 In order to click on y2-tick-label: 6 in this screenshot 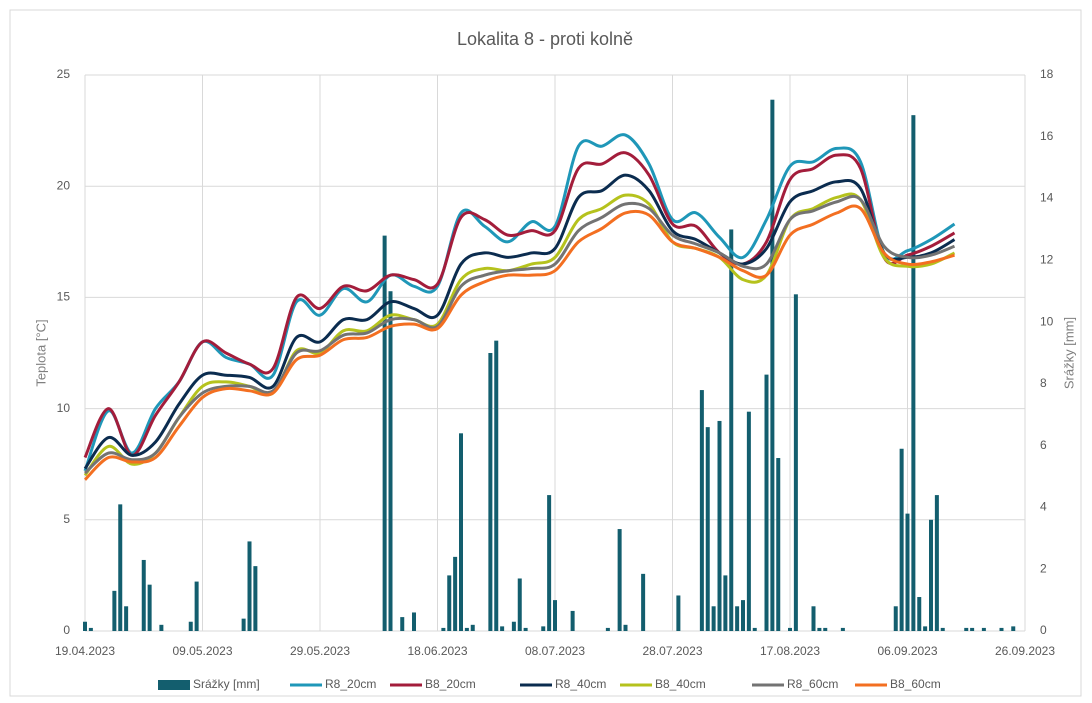, I will do `click(1043, 445)`.